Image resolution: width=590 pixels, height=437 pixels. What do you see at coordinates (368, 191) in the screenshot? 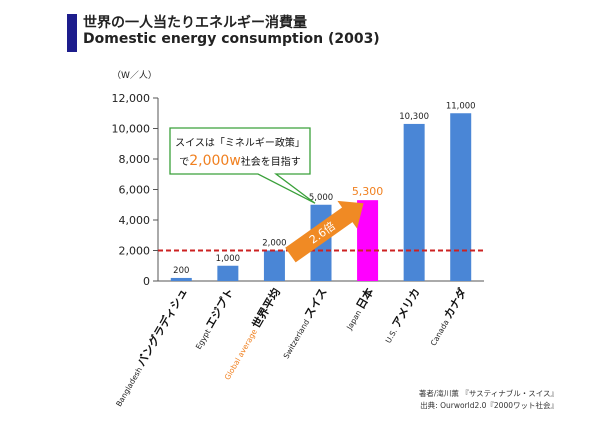
I see `data-label: 5,300` at bounding box center [368, 191].